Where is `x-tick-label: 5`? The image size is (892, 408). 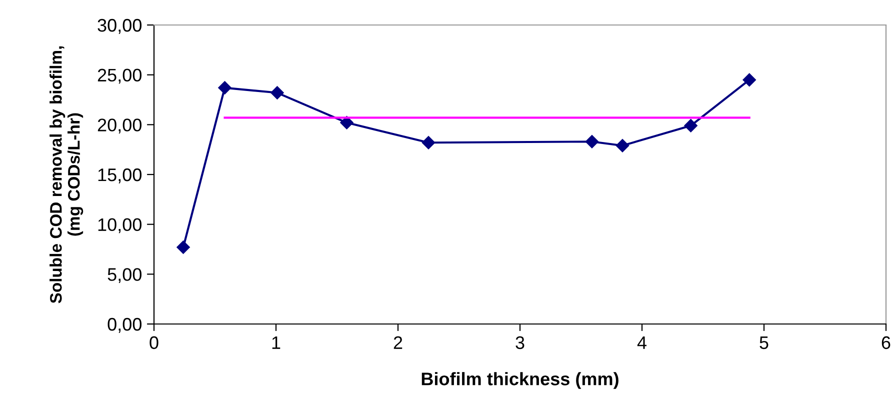 x-tick-label: 5 is located at coordinates (764, 343).